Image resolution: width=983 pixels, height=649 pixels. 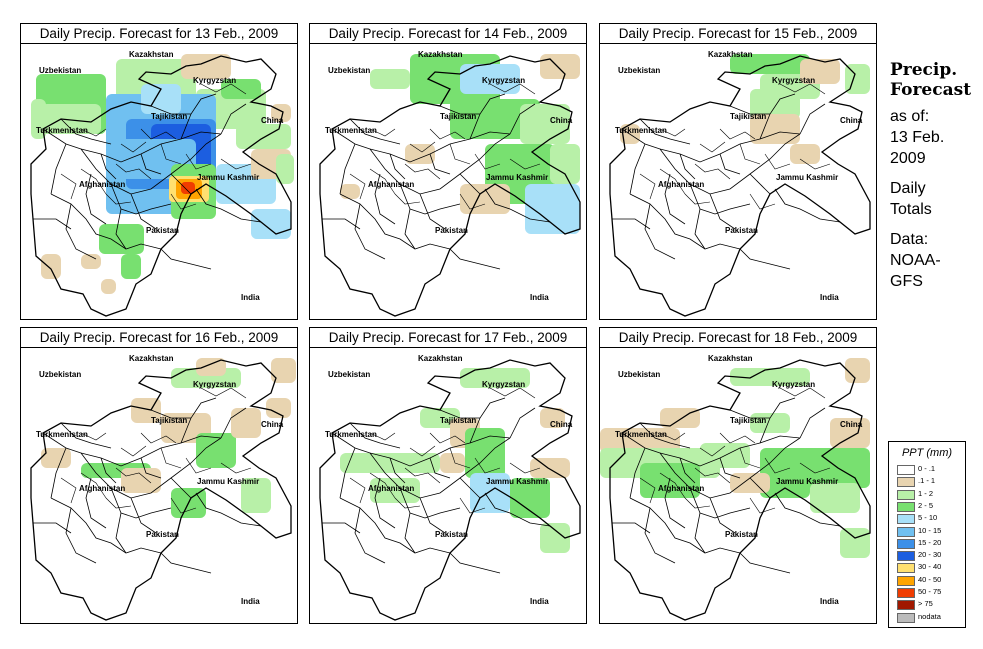 I want to click on legend-label: 2 - 5, so click(x=926, y=505).